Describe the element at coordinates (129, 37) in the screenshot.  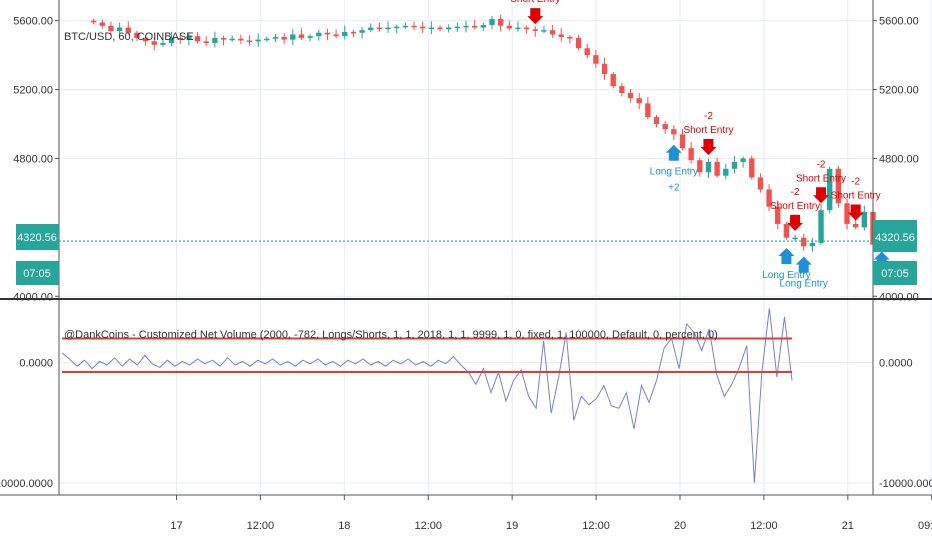
I see `symbol-title: BTC/USD, 60, COINBASE` at that location.